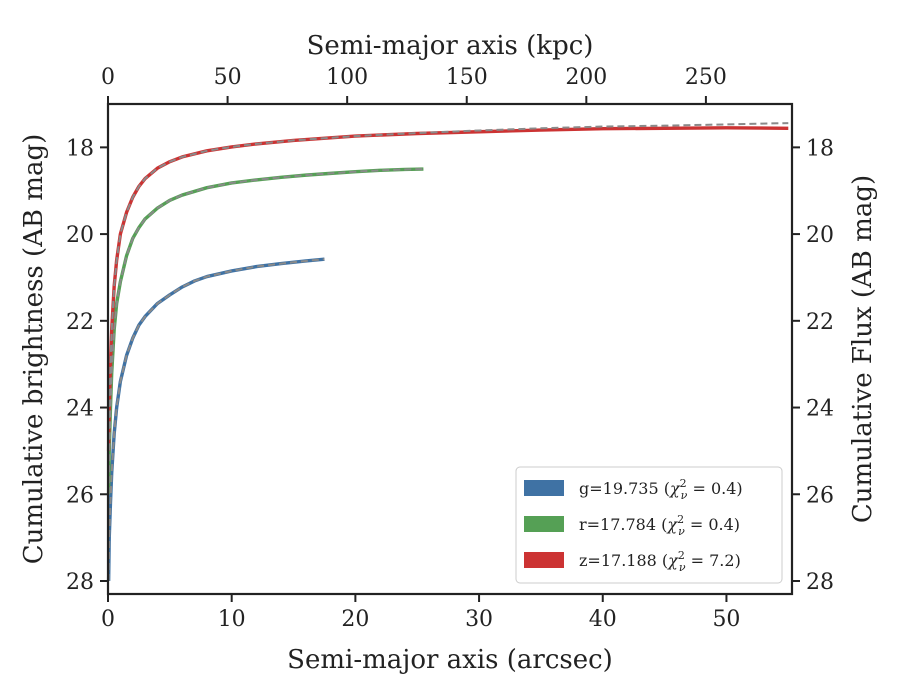  Describe the element at coordinates (80, 582) in the screenshot. I see `y-tick-label-5: 28` at that location.